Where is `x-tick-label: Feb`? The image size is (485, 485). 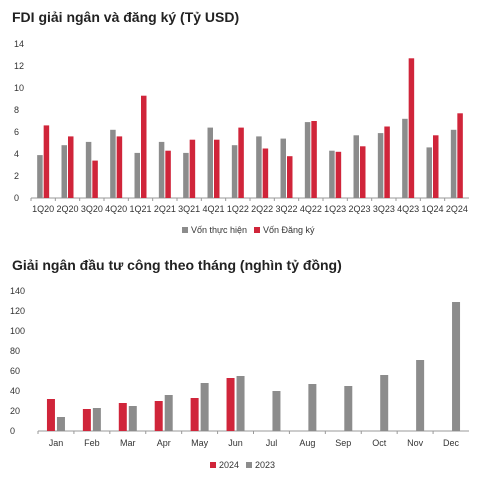 x-tick-label: Feb is located at coordinates (92, 443).